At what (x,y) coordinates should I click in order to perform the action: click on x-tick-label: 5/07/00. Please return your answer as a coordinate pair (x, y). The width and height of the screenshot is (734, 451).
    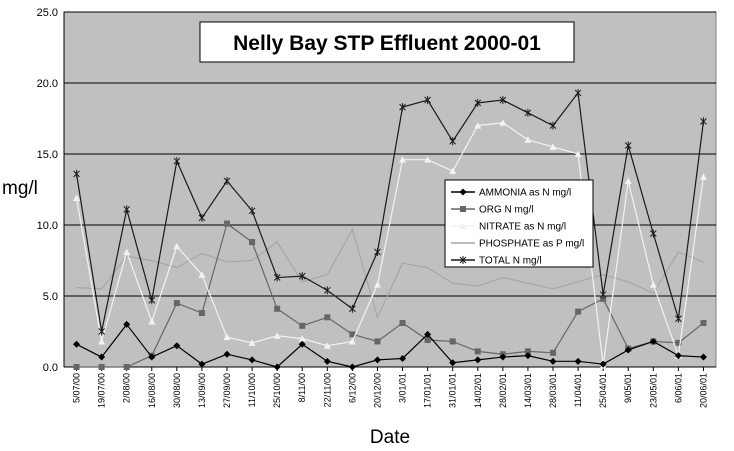
    Looking at the image, I should click on (77, 388).